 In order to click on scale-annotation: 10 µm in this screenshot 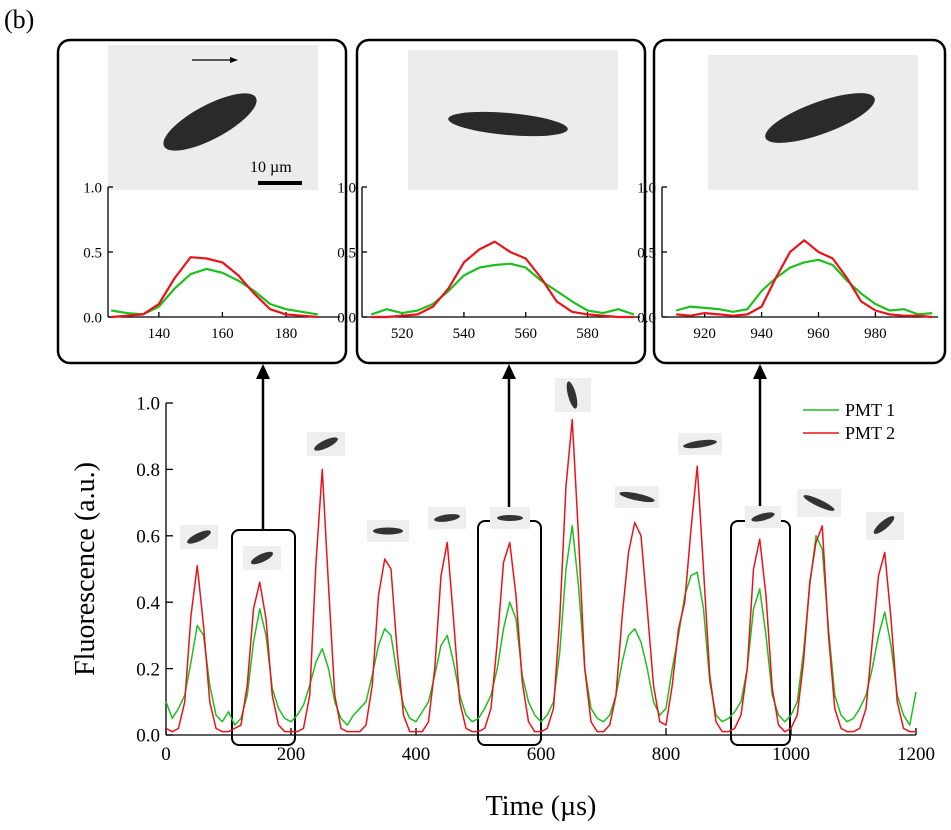, I will do `click(271, 167)`.